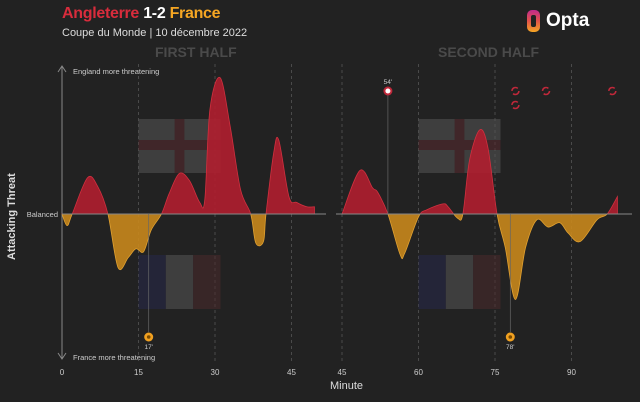  Describe the element at coordinates (495, 372) in the screenshot. I see `x-tick-label: 75` at that location.